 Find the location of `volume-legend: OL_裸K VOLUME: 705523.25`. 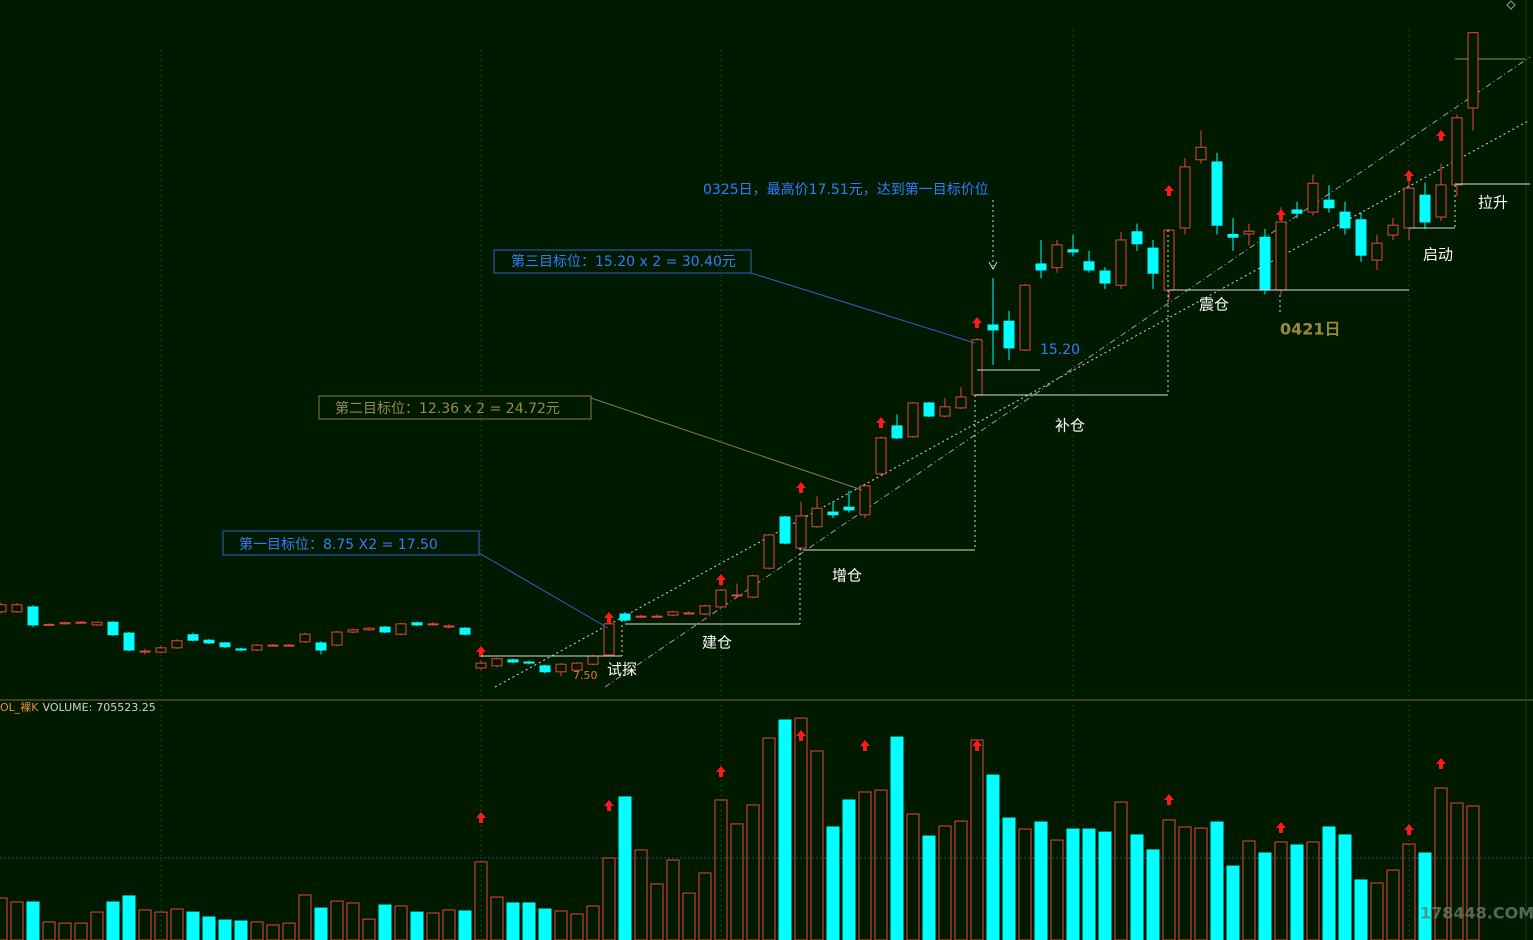

volume-legend: OL_裸K VOLUME: 705523.25 is located at coordinates (78, 707).